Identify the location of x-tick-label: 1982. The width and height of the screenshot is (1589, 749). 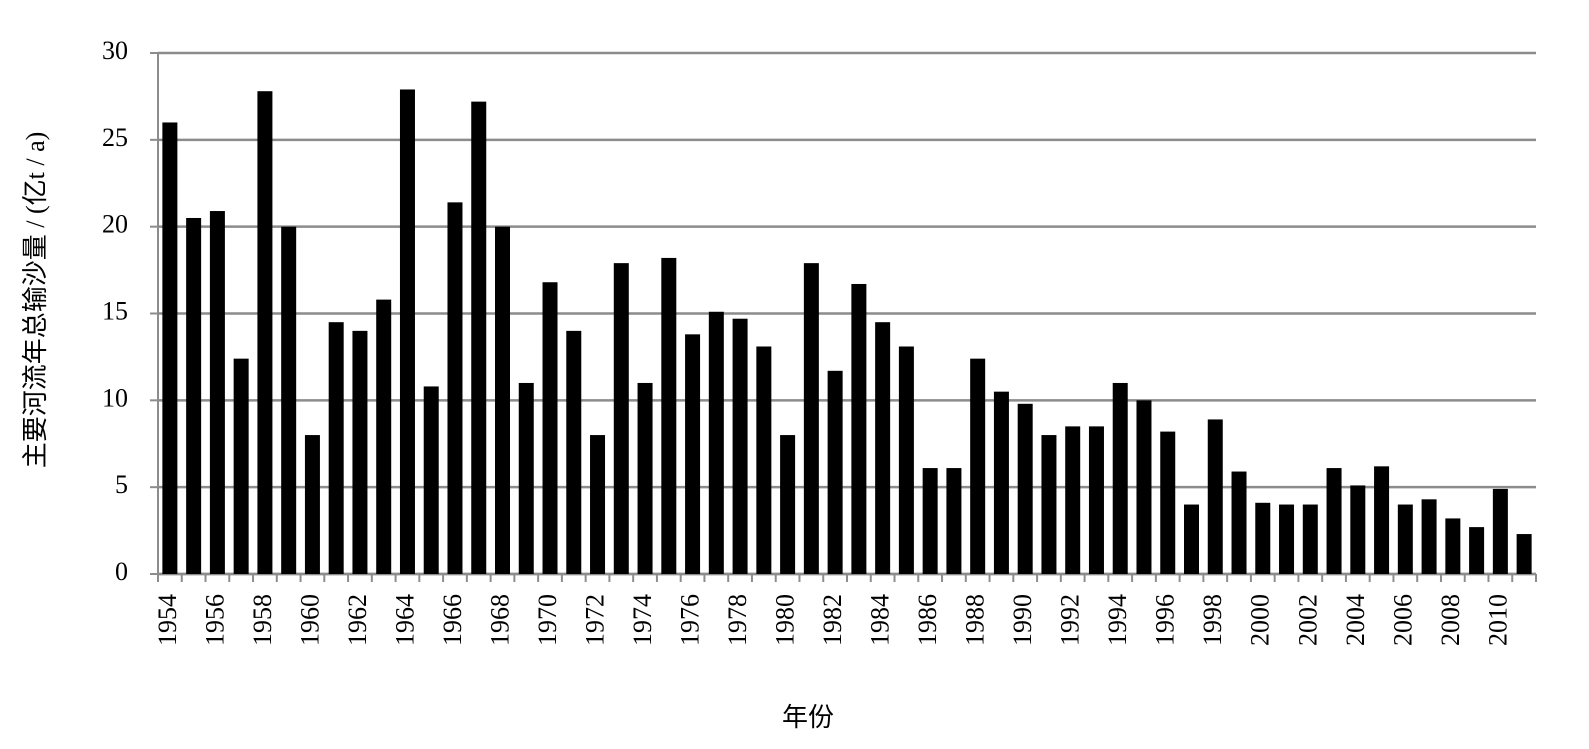
(832, 620).